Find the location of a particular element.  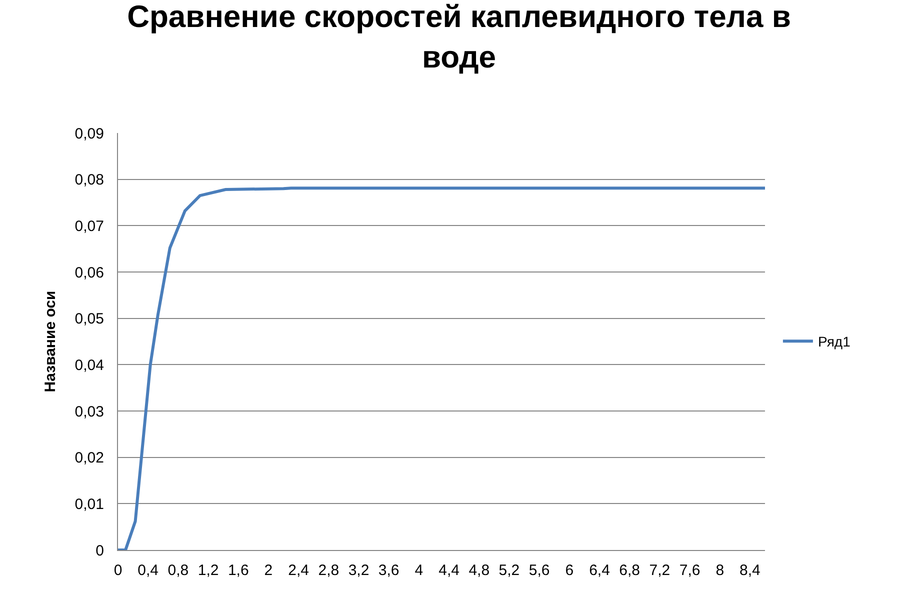

x-tick-label: 2,4 is located at coordinates (298, 570).